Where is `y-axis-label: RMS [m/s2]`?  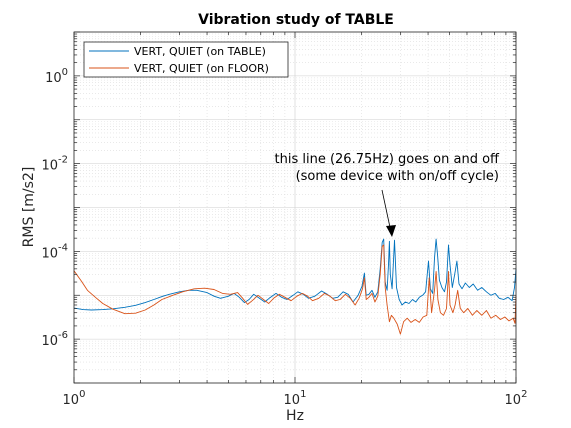 y-axis-label: RMS [m/s2] is located at coordinates (29, 207).